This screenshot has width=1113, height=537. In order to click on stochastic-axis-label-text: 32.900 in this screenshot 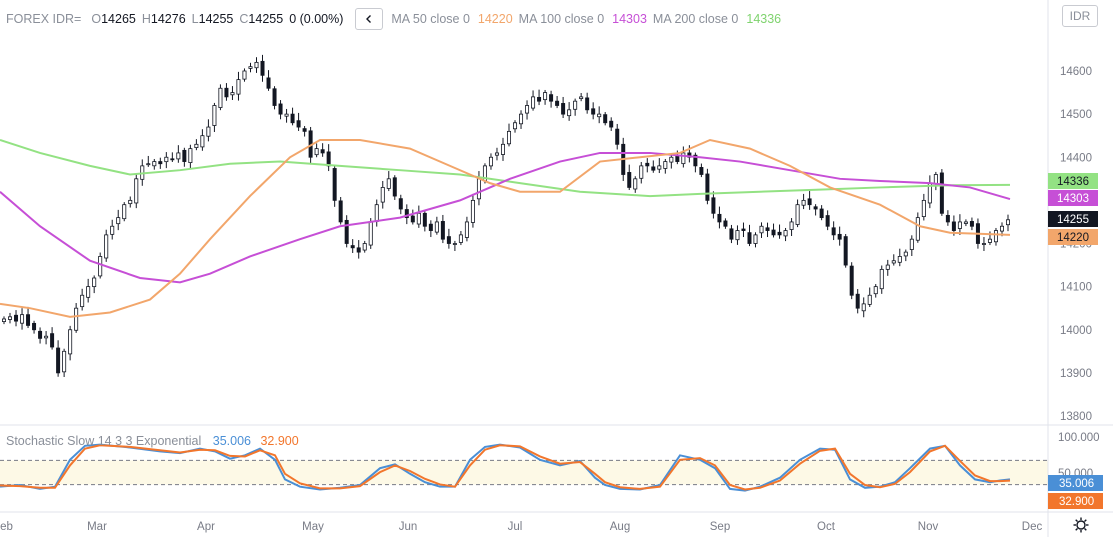, I will do `click(1076, 502)`.